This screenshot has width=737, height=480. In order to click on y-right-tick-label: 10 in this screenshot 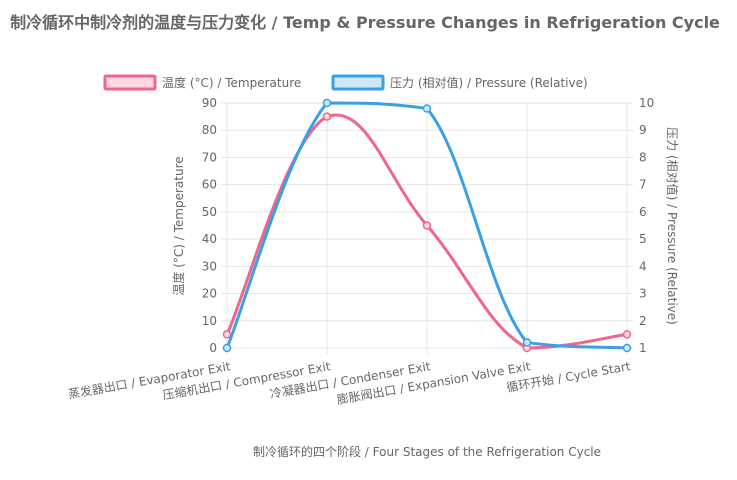, I will do `click(646, 103)`.